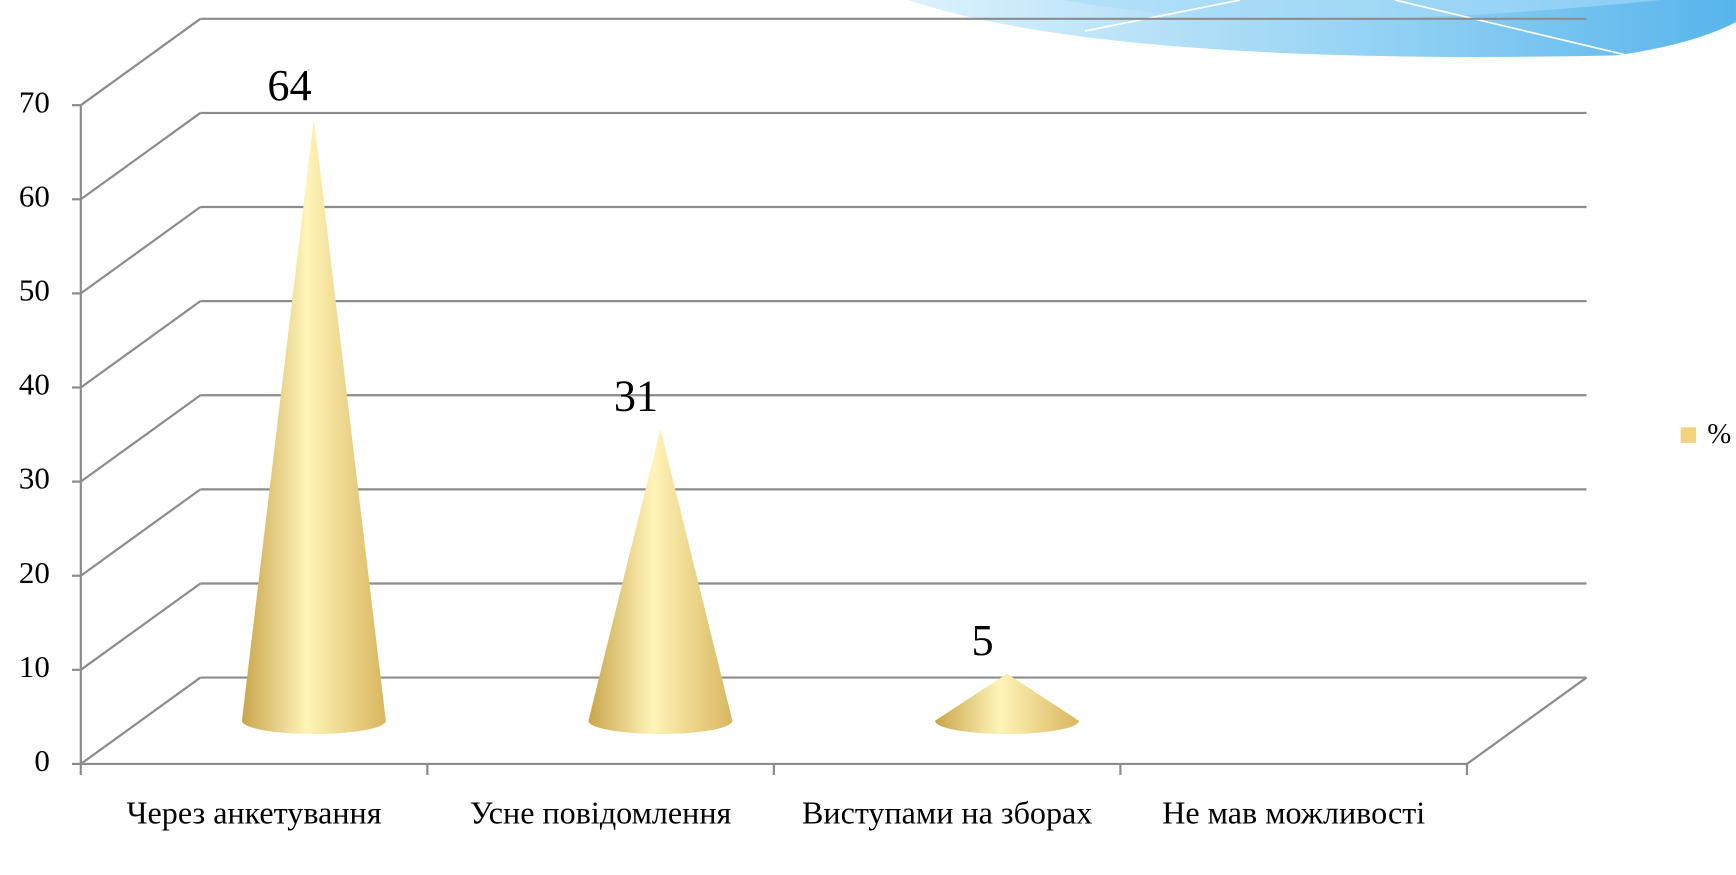  I want to click on x-tick-label: Виступами на зборах, so click(947, 814).